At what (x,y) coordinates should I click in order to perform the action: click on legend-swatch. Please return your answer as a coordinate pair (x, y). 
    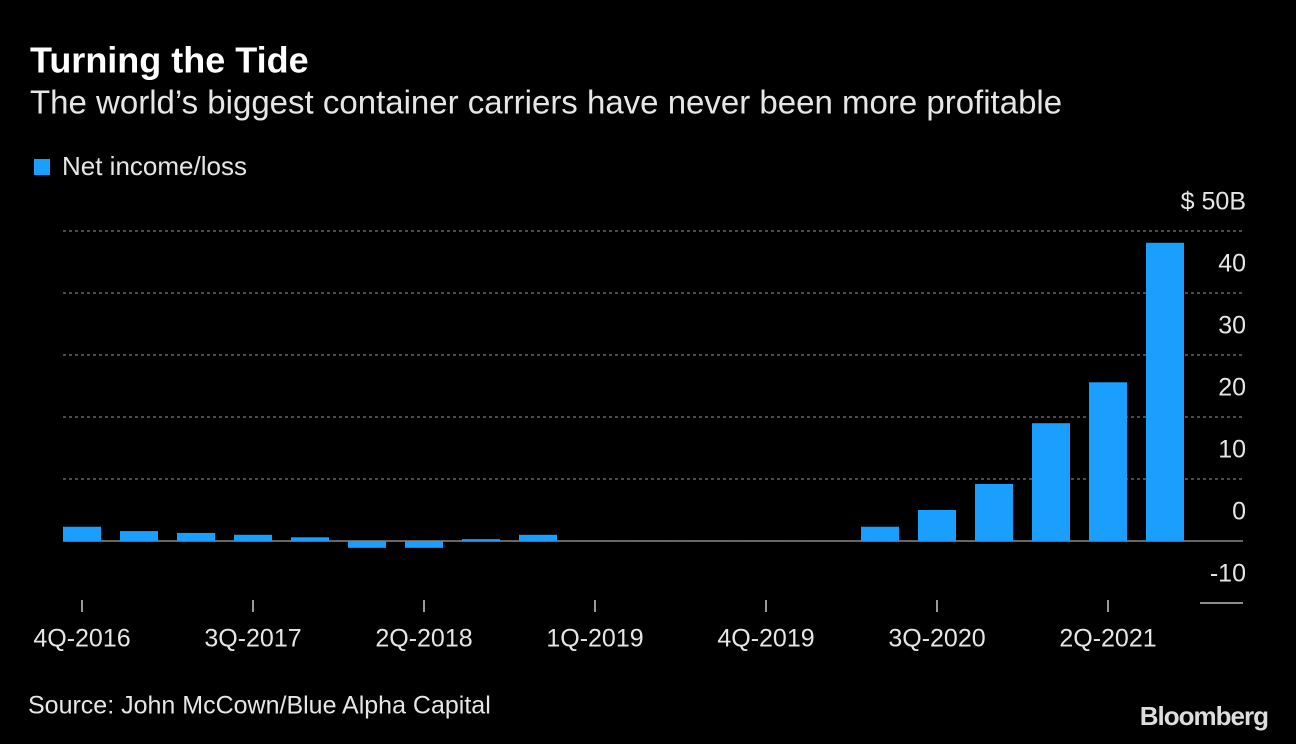
    Looking at the image, I should click on (42, 167).